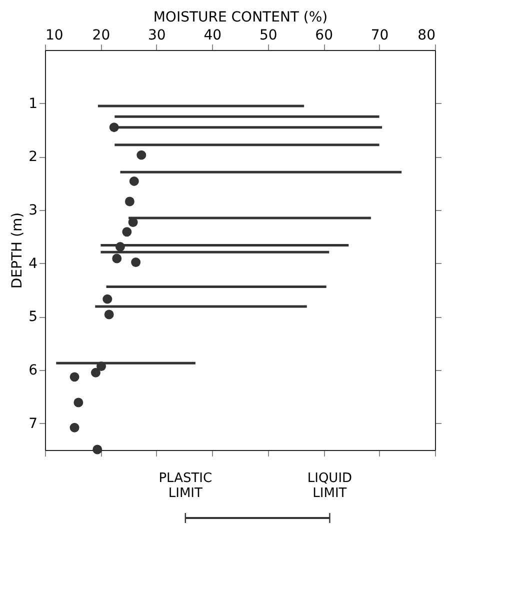 Image resolution: width=514 pixels, height=596 pixels. What do you see at coordinates (33, 157) in the screenshot?
I see `y-tick-label: 2` at bounding box center [33, 157].